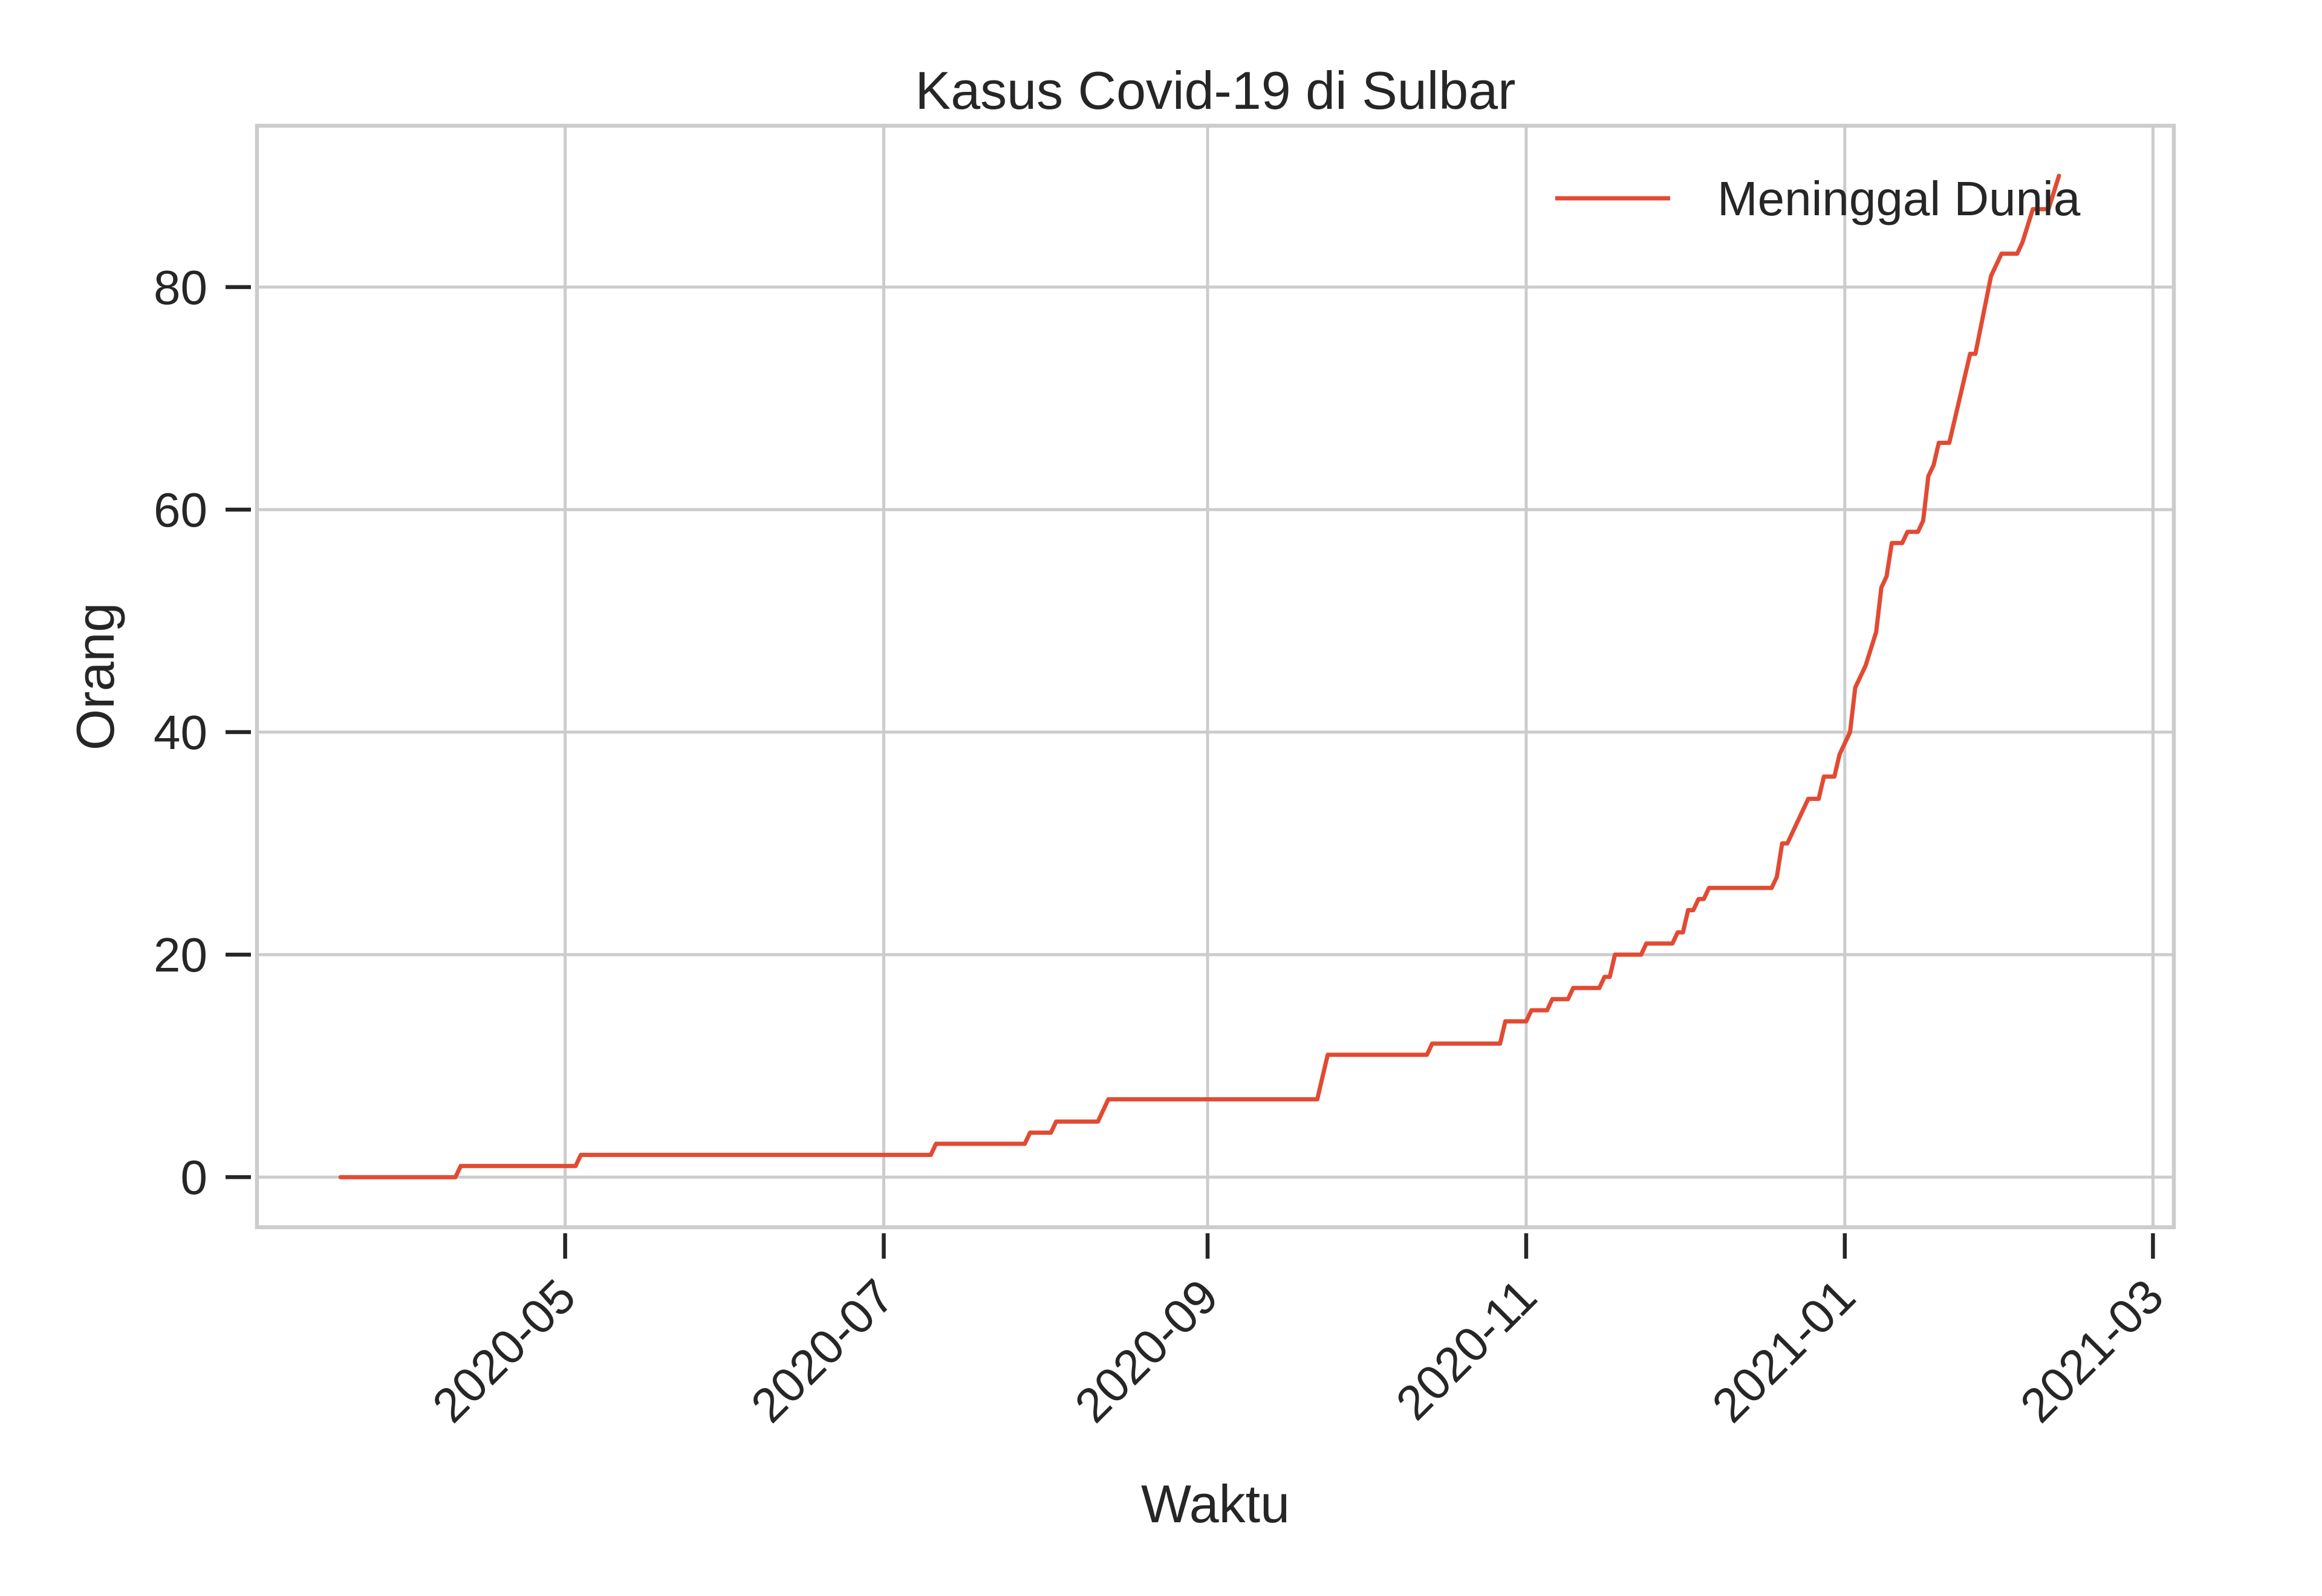 This screenshot has width=2322, height=1596. Describe the element at coordinates (194, 1177) in the screenshot. I see `y-tick-label: 0` at that location.